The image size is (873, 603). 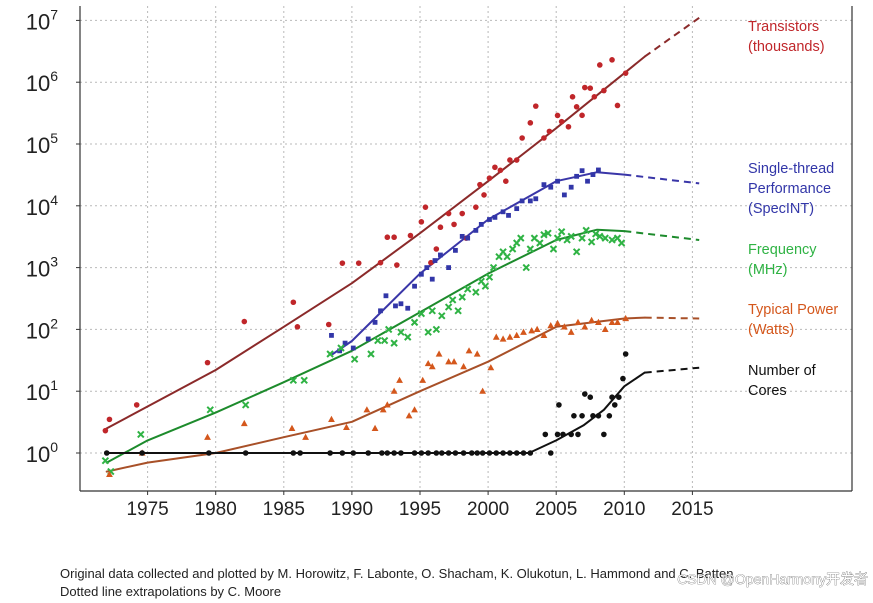 I want to click on extrapolation-line-transistors, so click(x=672, y=37).